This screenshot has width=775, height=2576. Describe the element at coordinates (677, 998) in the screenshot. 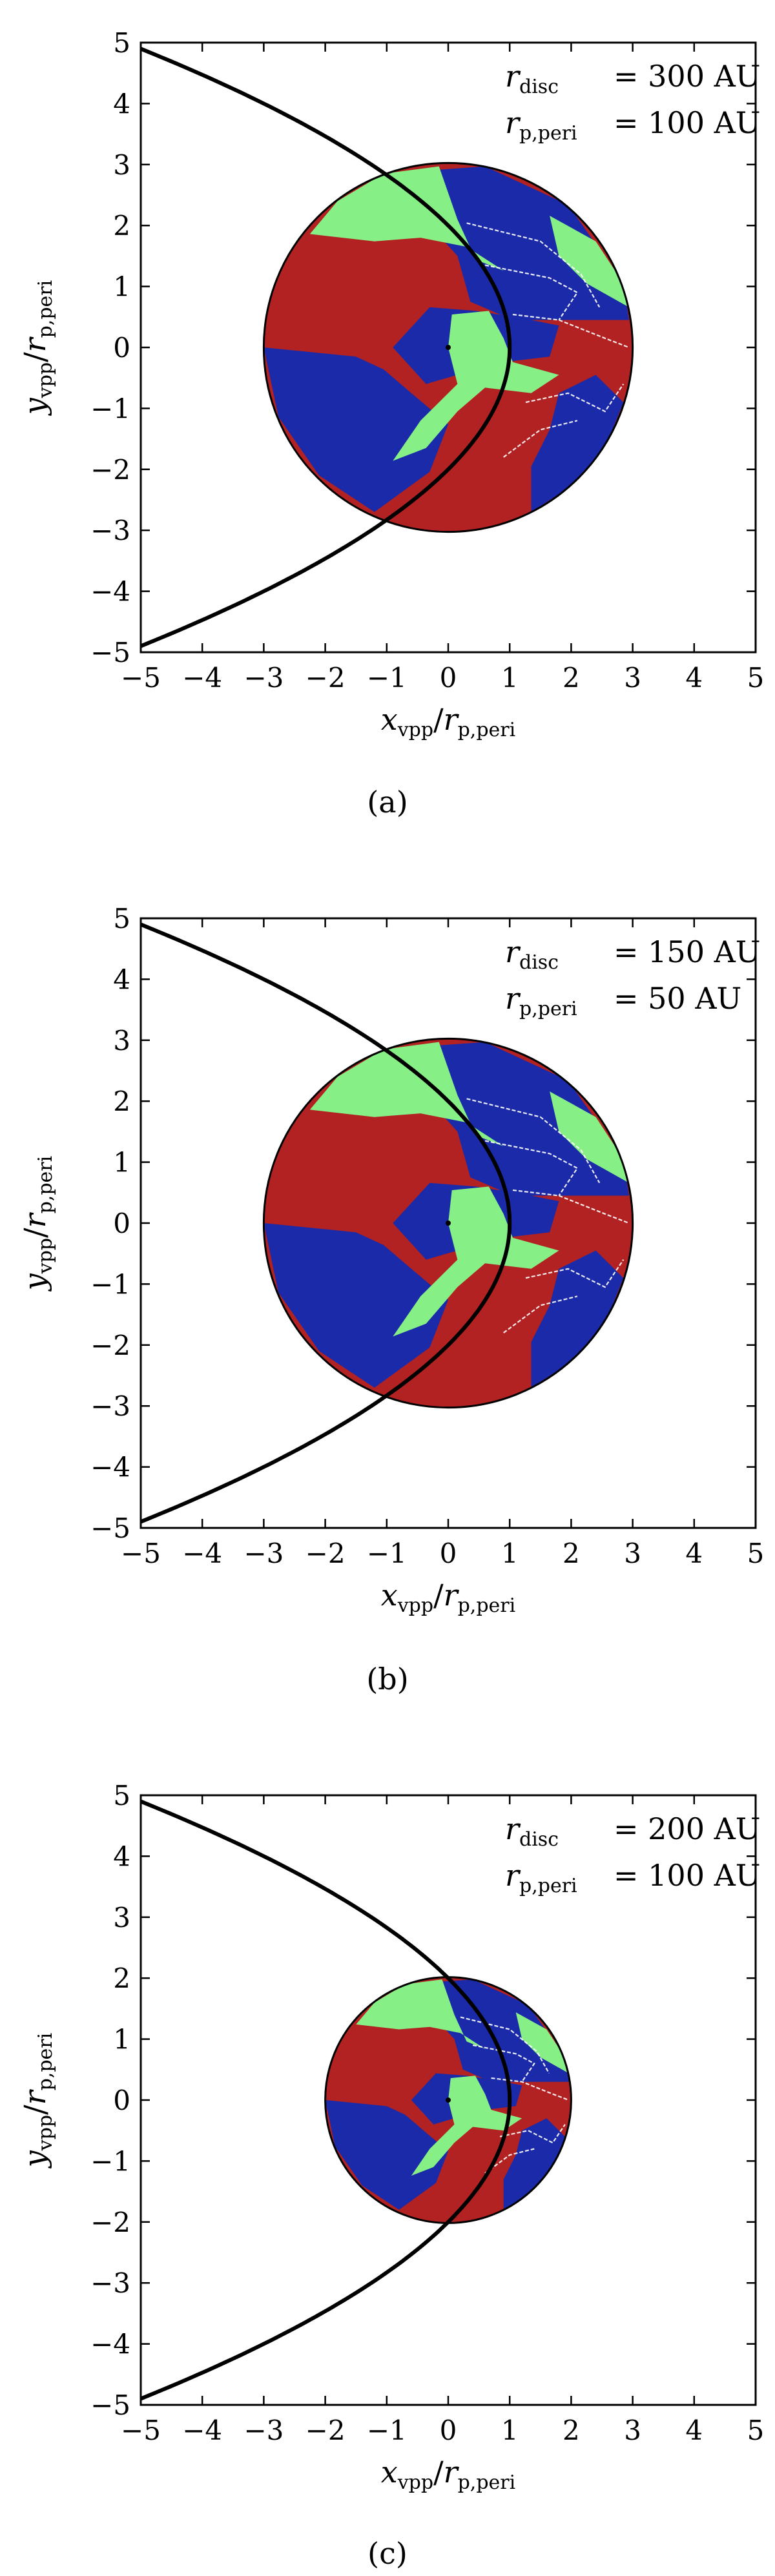

I see `annotation-value: = 50 AU` at that location.